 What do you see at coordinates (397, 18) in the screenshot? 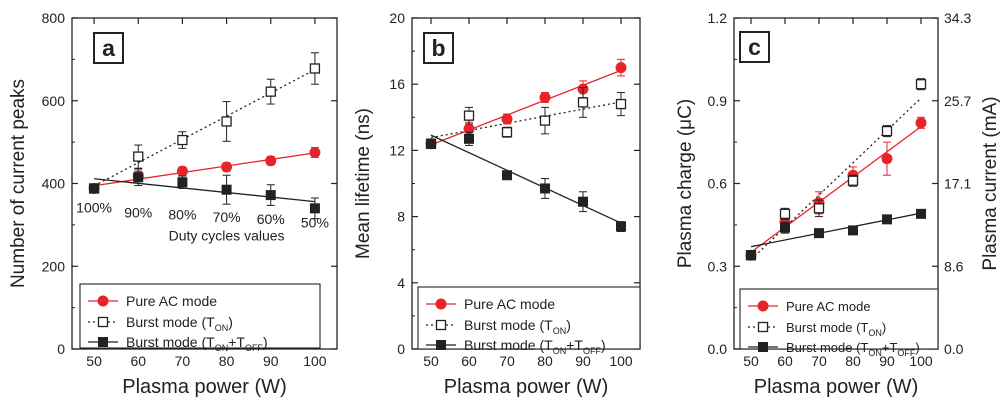
I see `y-tick-label: 20` at bounding box center [397, 18].